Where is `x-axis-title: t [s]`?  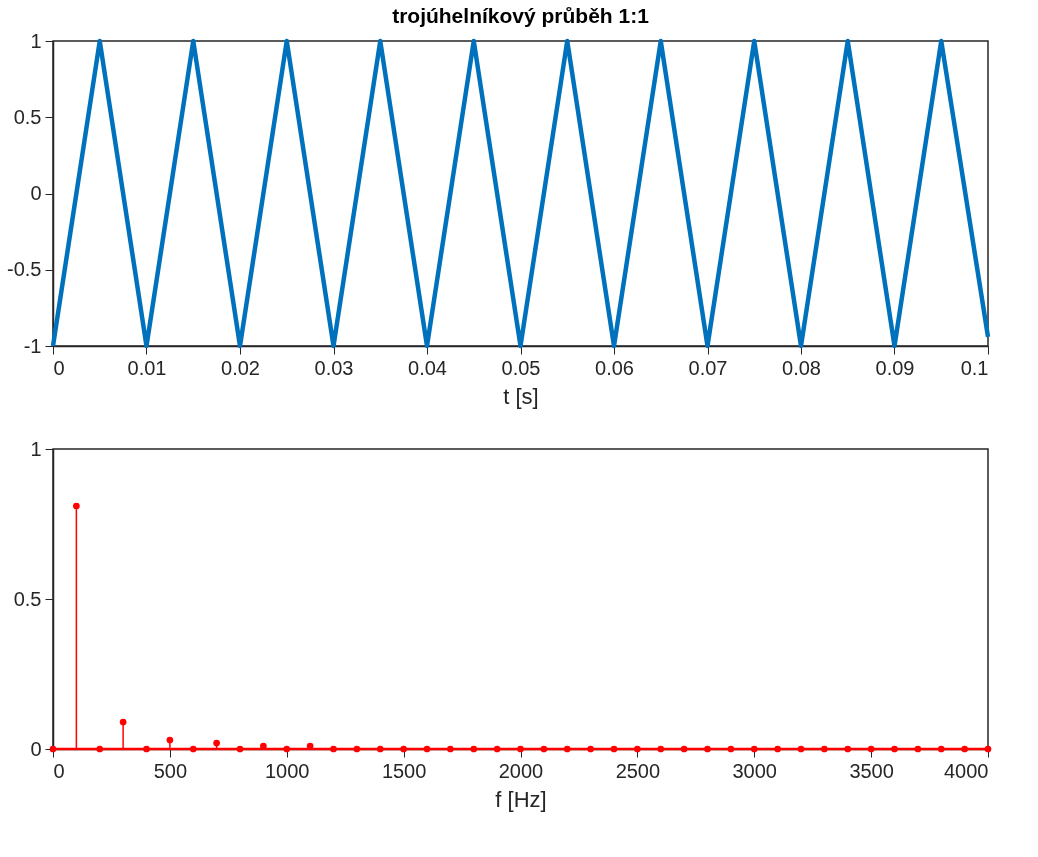 x-axis-title: t [s] is located at coordinates (521, 396).